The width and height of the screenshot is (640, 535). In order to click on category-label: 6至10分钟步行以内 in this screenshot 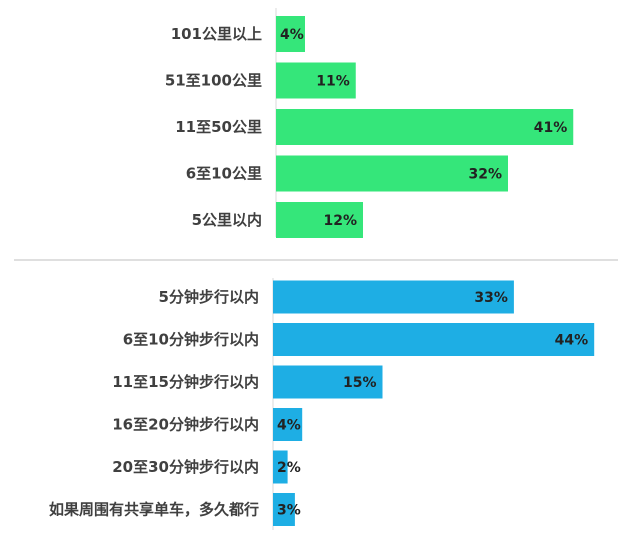, I will do `click(191, 340)`.